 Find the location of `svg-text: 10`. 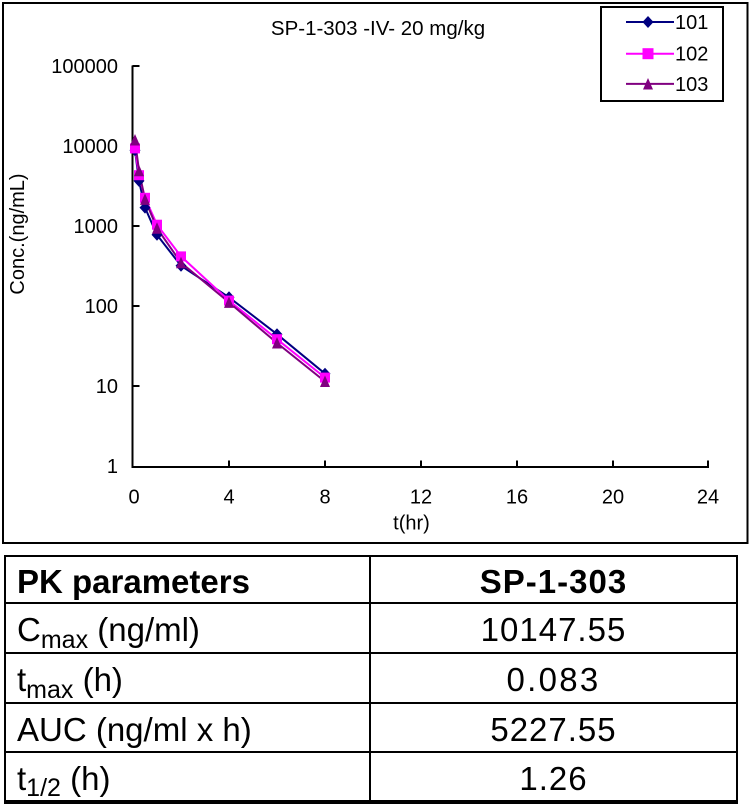

svg-text: 10 is located at coordinates (107, 387).